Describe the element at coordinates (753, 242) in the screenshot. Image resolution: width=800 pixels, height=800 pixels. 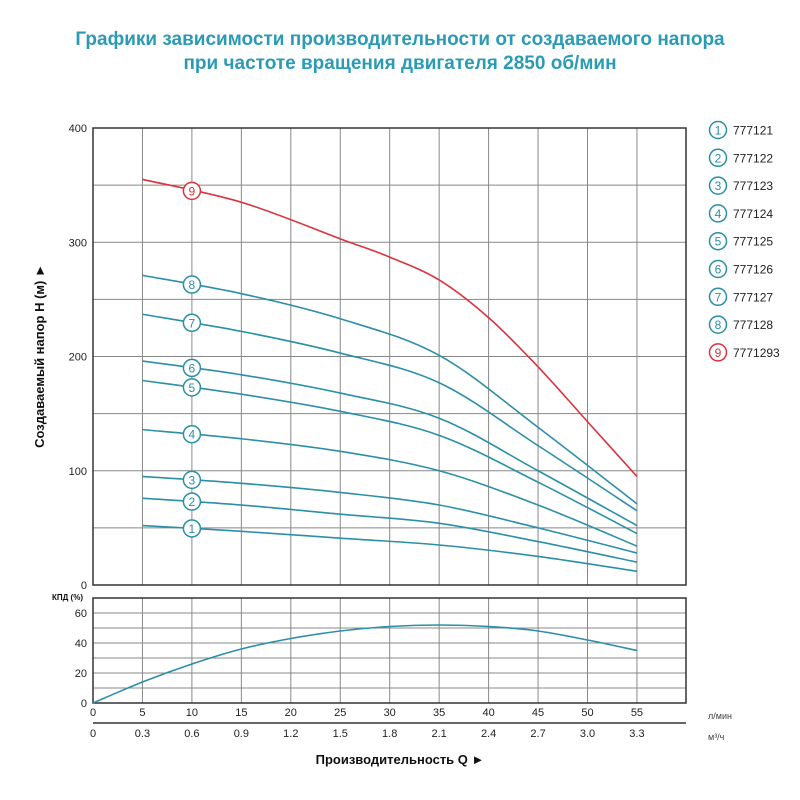
I see `legend-entry-5: 777125` at that location.